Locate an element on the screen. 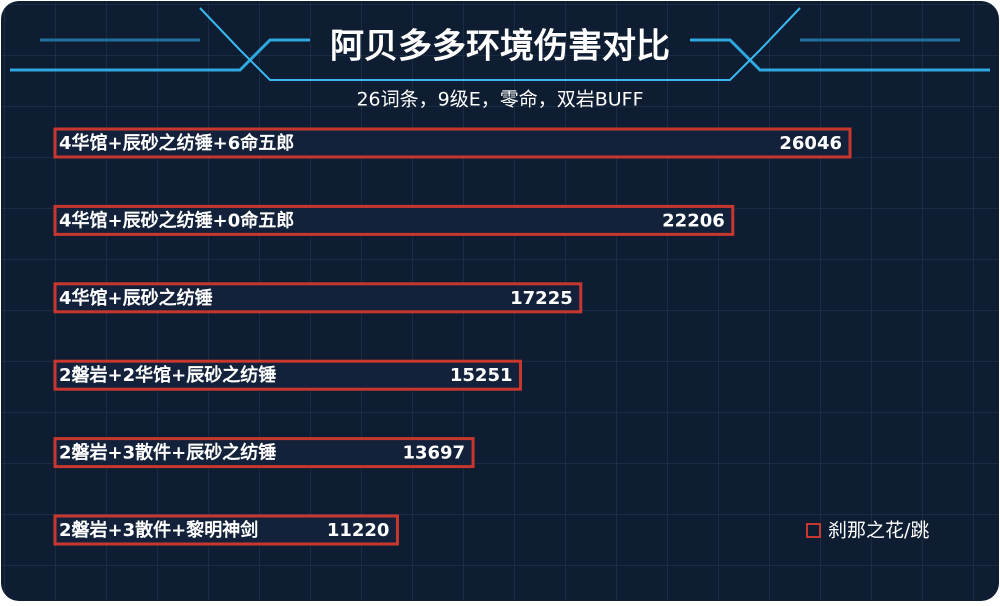  category-label: 2磐岩+3散件+黎明神剑 is located at coordinates (158, 530).